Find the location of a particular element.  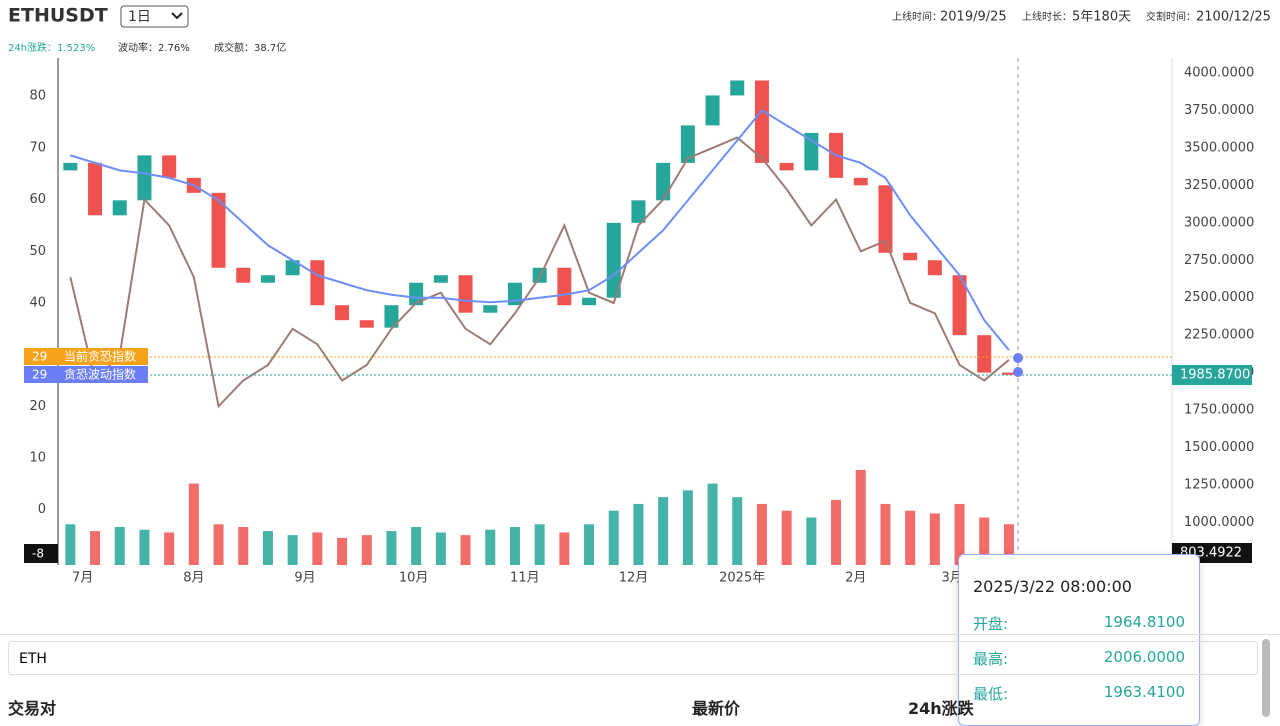

caret is located at coordinates (177, 16).